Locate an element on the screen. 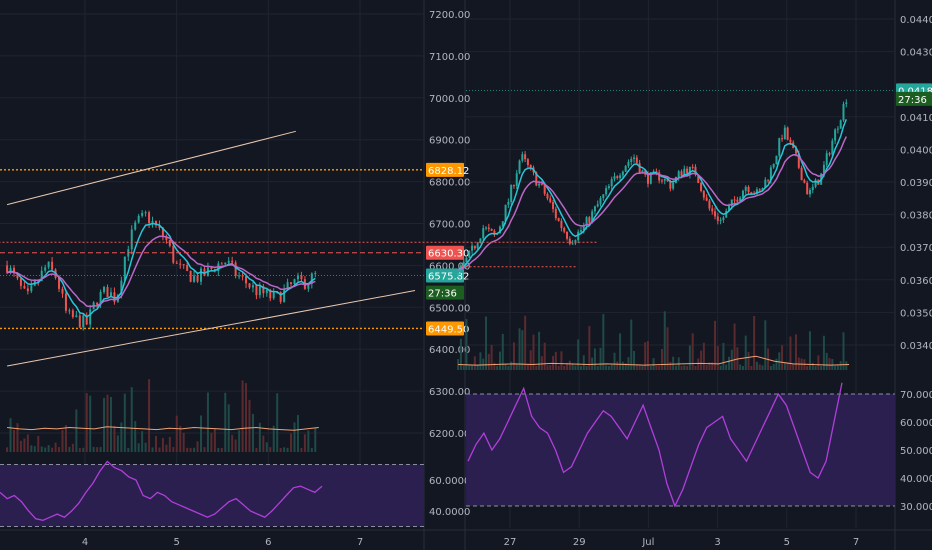 The image size is (932, 550). left-price-tick-label: 6700.00 is located at coordinates (449, 225).